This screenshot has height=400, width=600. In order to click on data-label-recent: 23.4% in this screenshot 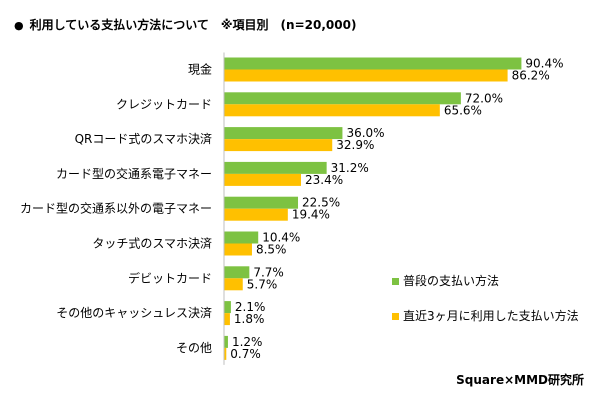, I will do `click(324, 180)`.